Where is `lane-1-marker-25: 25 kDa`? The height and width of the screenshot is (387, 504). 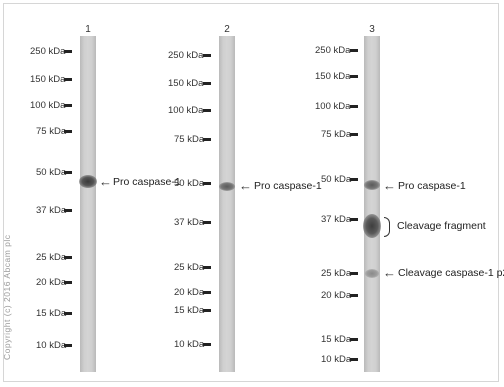
lane-1-marker-25: 25 kDa is located at coordinates (51, 257).